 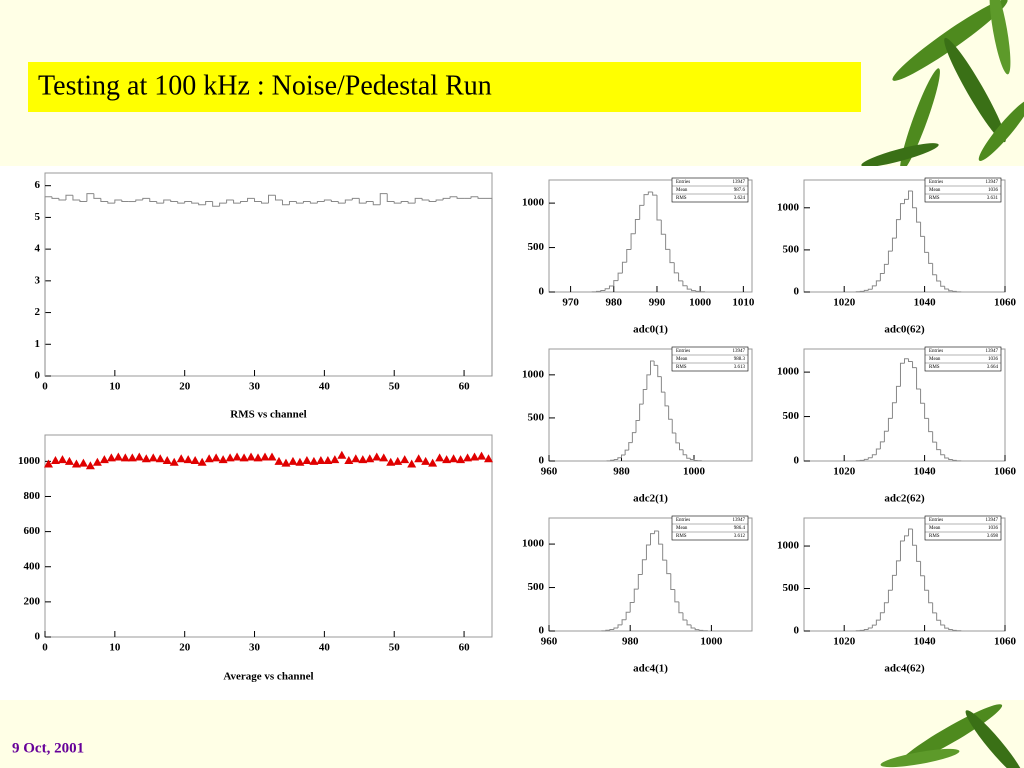 I want to click on bamboo-bottom, so click(x=952, y=736).